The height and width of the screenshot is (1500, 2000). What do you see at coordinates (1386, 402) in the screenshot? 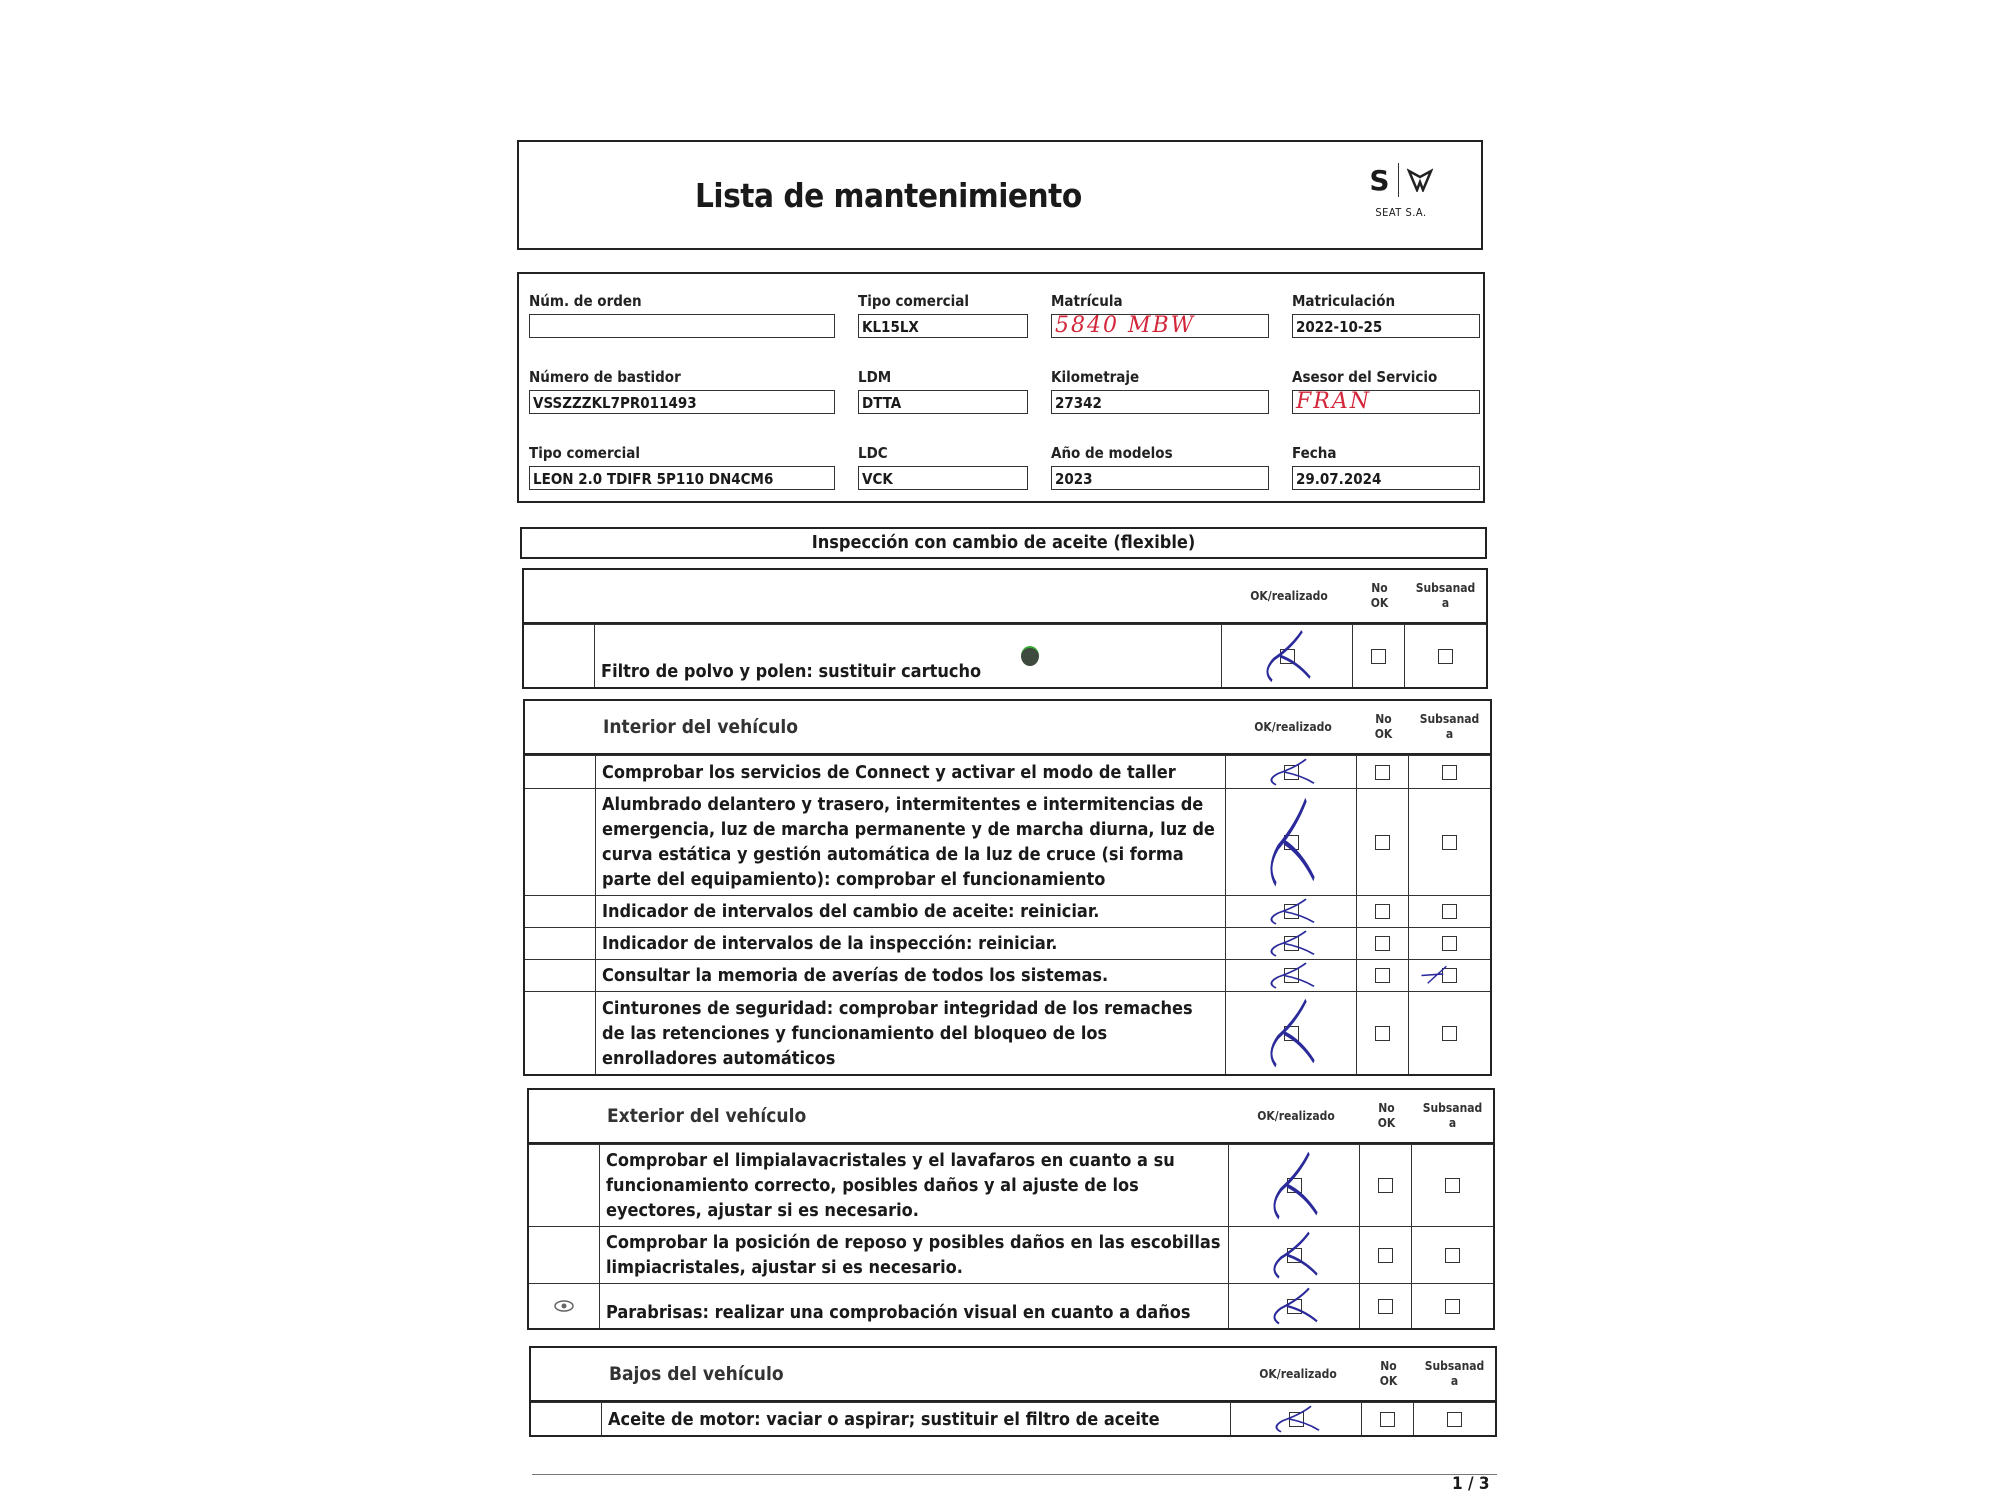
I see `service-advisor-value: FRAN` at bounding box center [1386, 402].